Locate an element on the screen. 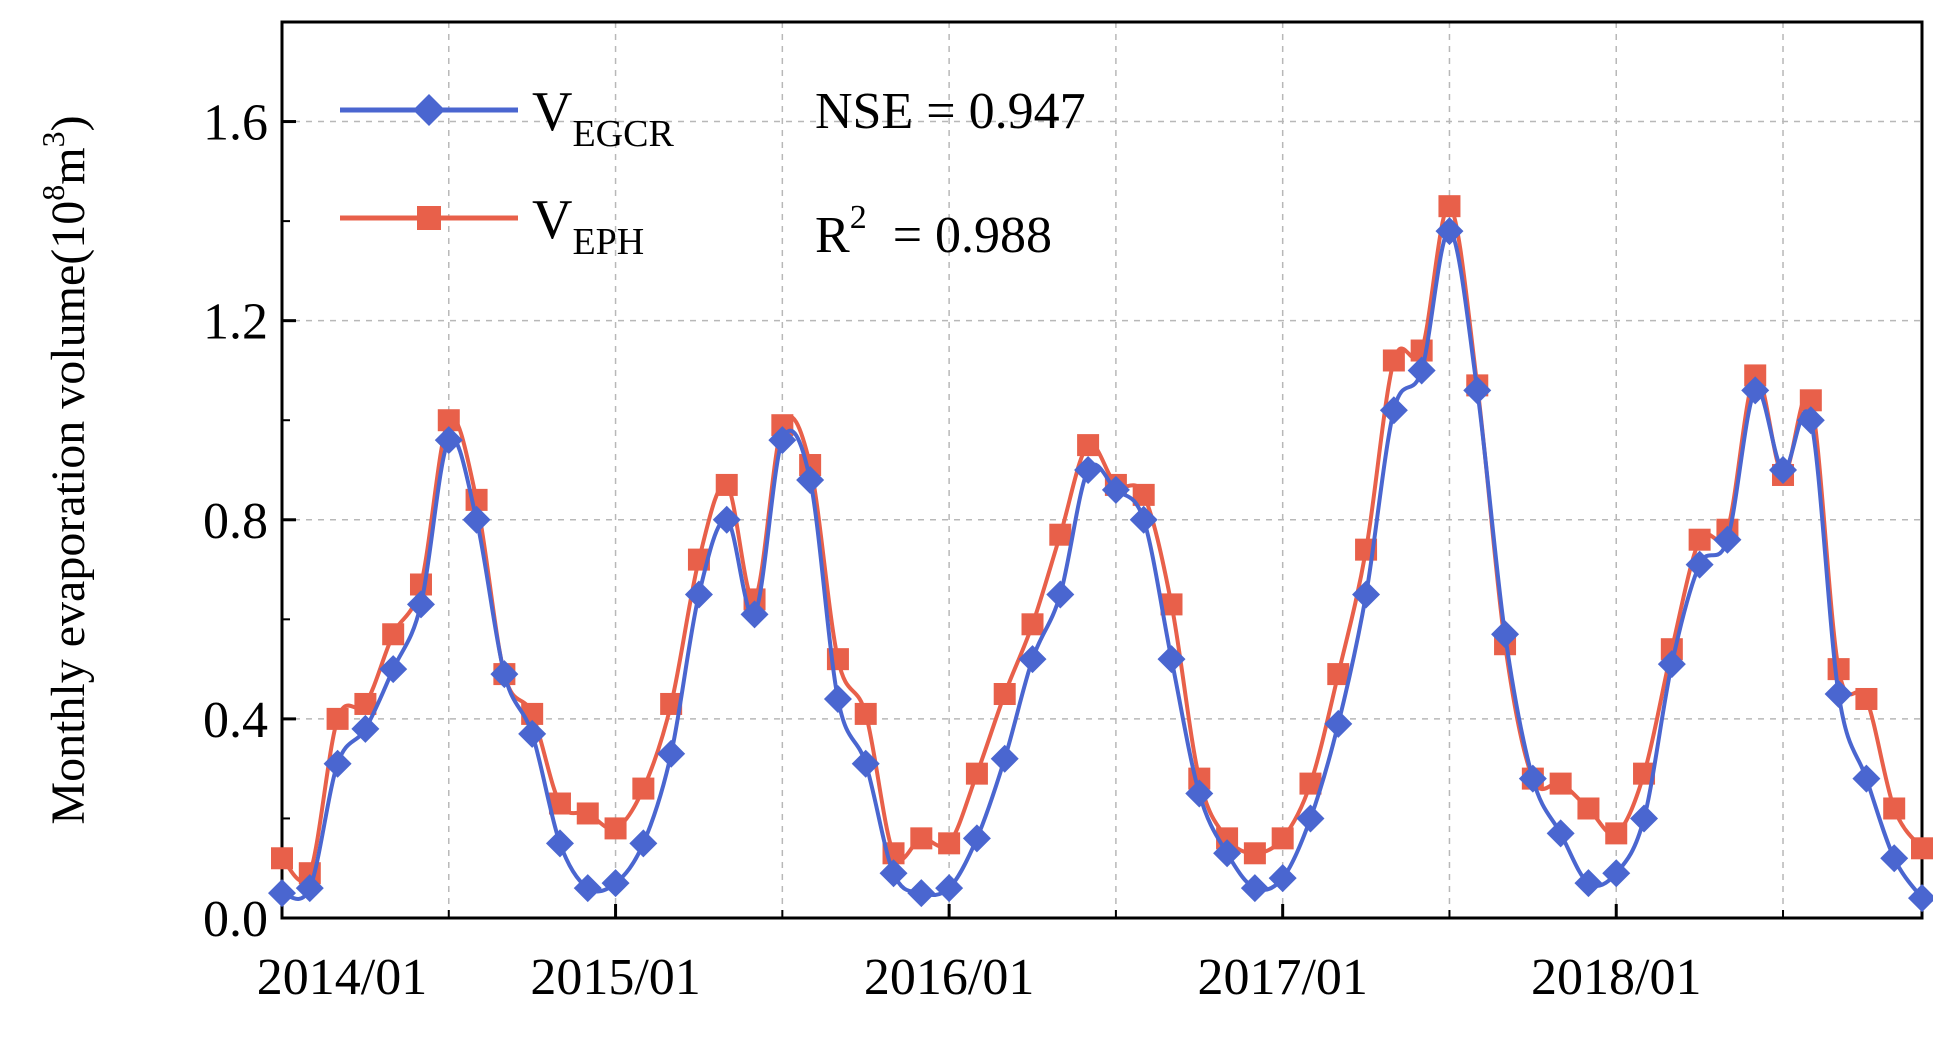 The image size is (1933, 1055). y-tick-label: 1.2 is located at coordinates (235, 322).